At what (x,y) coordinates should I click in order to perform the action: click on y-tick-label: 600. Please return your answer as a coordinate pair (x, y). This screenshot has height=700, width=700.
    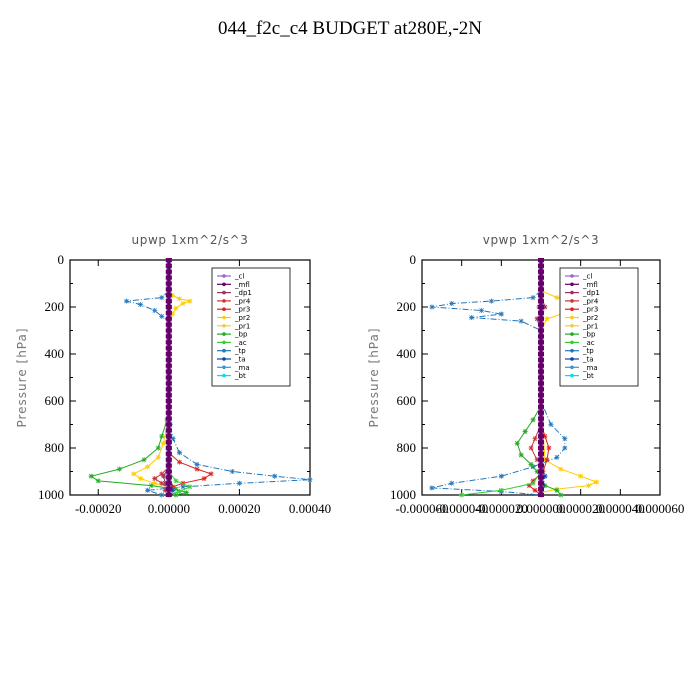
    Looking at the image, I should click on (55, 400).